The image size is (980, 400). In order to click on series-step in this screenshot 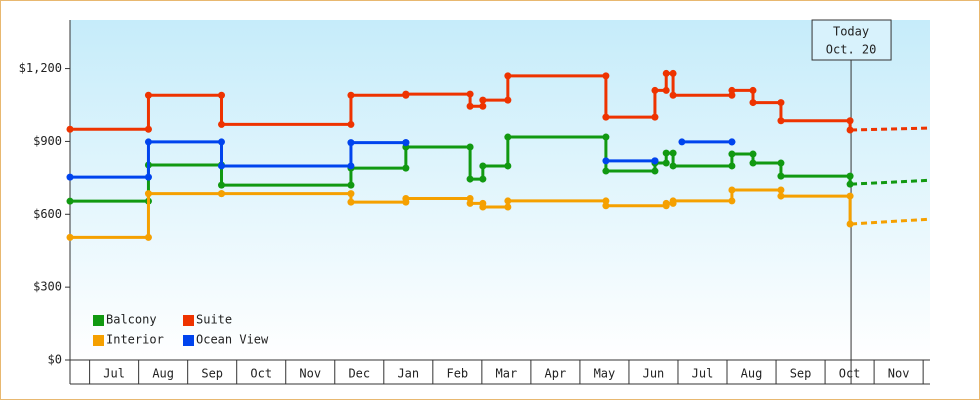, I will do `click(379, 95)`.